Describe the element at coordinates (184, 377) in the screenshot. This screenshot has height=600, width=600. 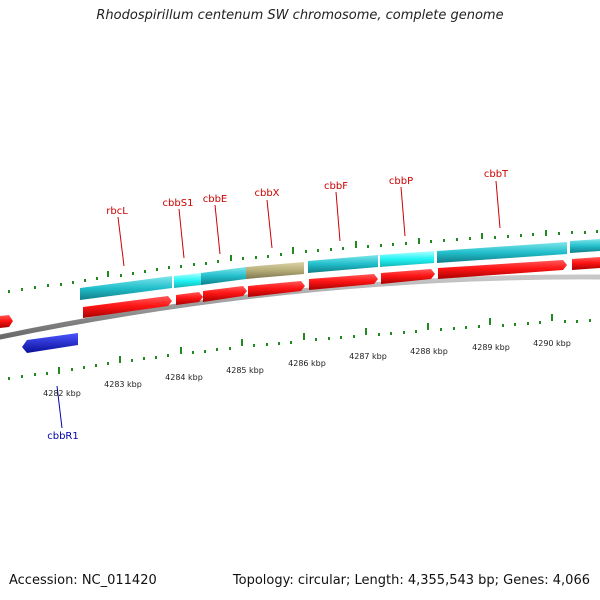
I see `scale-label-4284: 4284 kbp` at that location.